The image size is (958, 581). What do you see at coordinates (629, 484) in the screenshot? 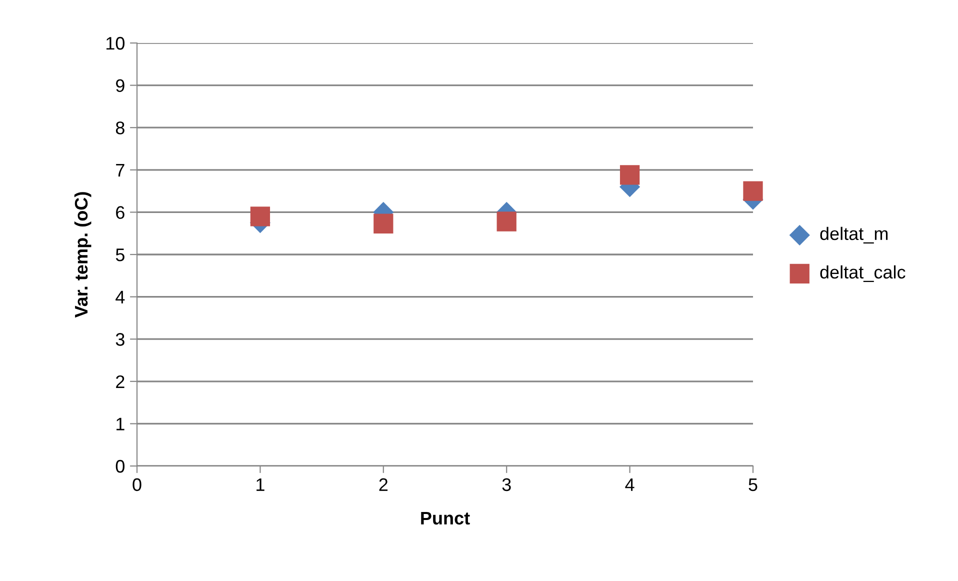
I see `x-tick-label: 4` at bounding box center [629, 484].